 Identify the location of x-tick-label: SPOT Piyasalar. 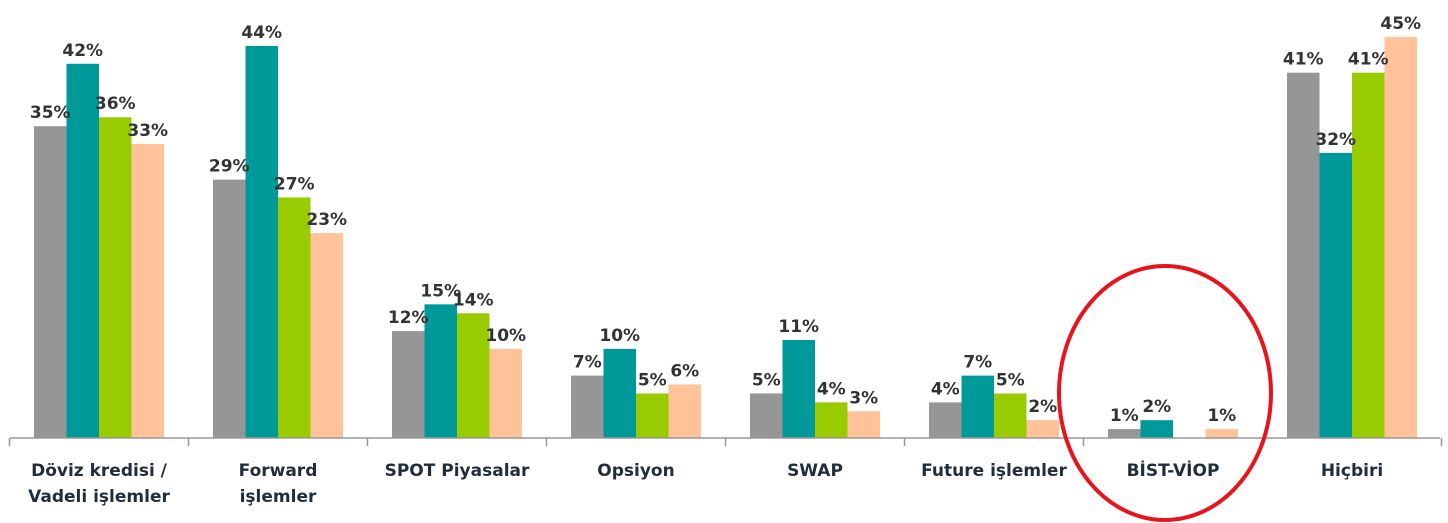
(457, 471).